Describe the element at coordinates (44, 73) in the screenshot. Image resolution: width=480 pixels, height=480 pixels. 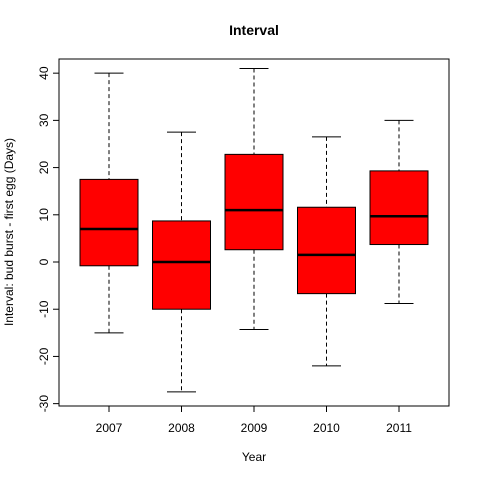
I see `y-tick-label: 40` at that location.